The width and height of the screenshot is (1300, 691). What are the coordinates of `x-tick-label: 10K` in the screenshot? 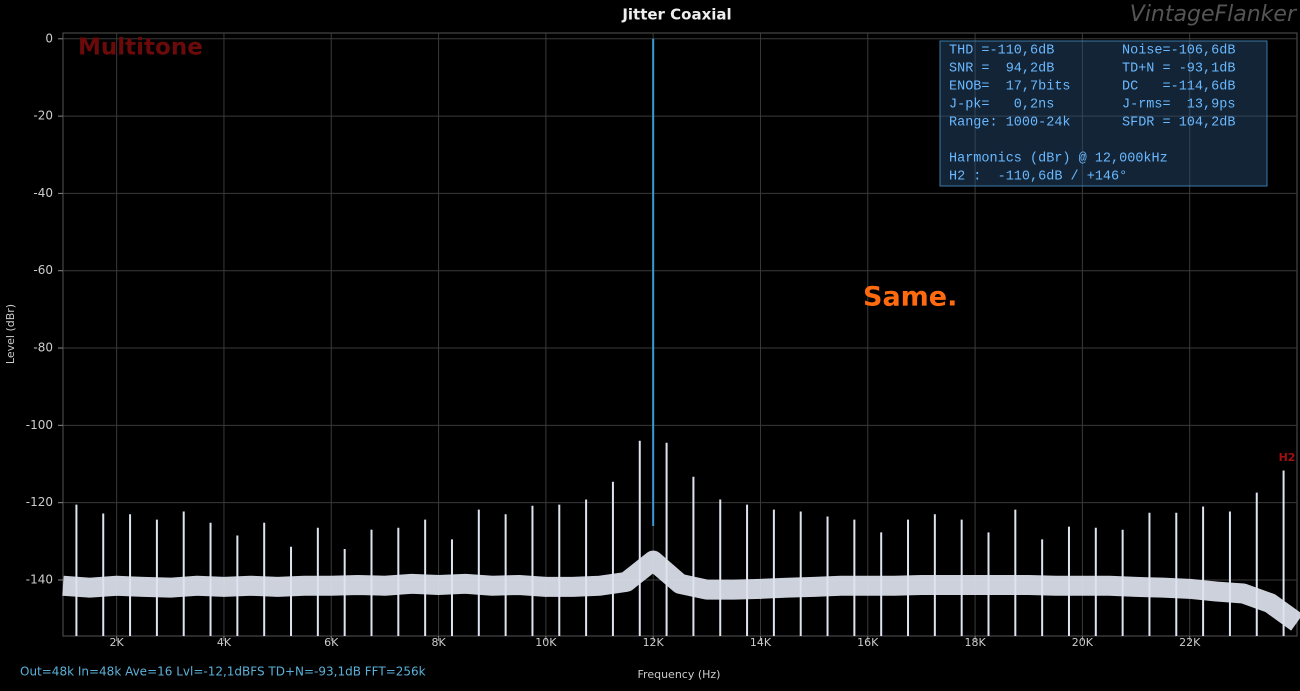 It's located at (546, 642).